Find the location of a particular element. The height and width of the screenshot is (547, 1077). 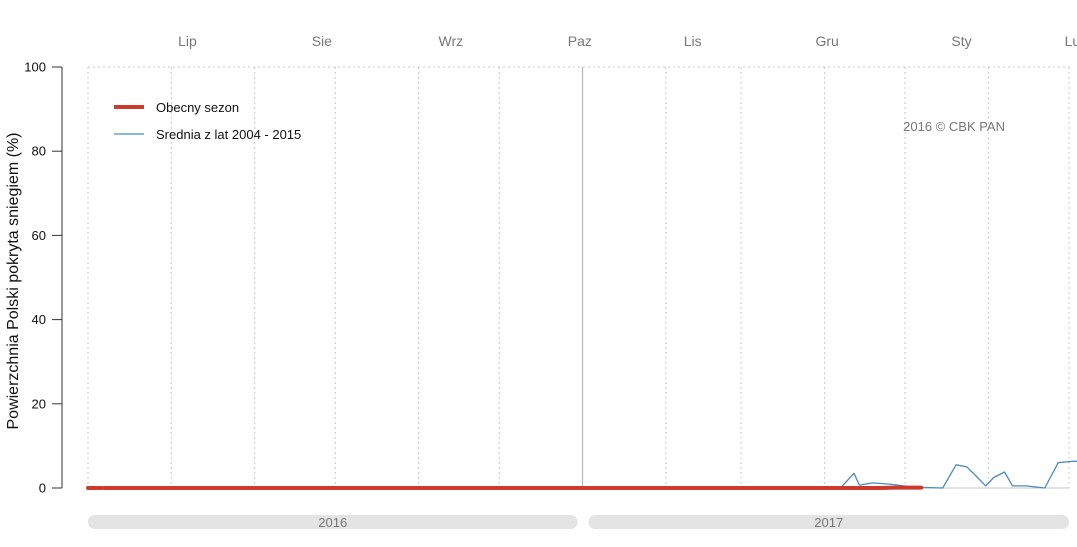

y-tick-label: 40 is located at coordinates (39, 319).